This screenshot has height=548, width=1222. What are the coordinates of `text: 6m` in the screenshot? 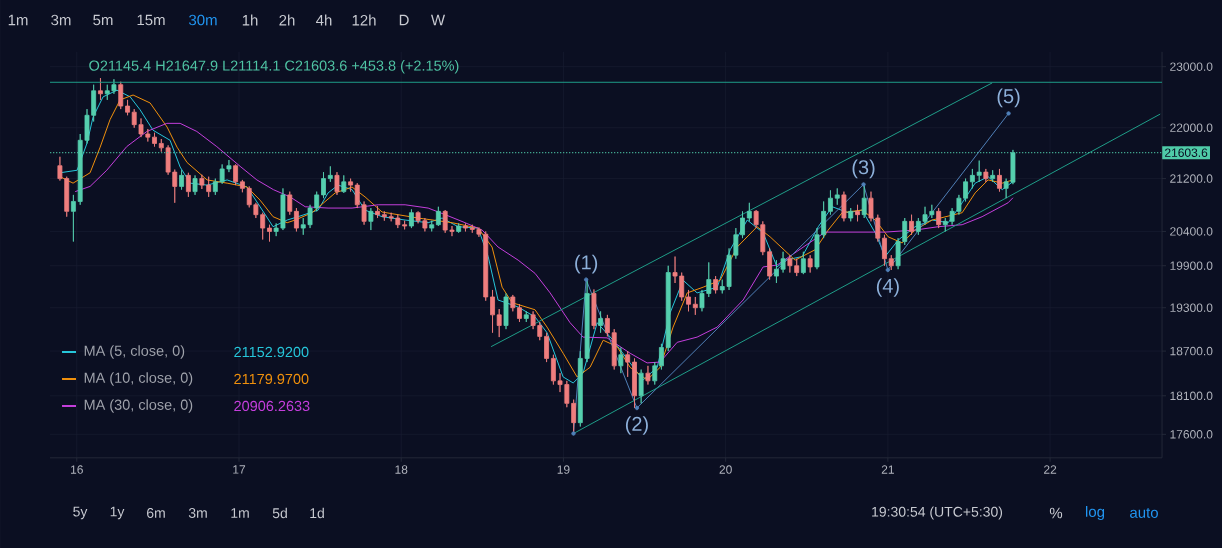 It's located at (156, 513).